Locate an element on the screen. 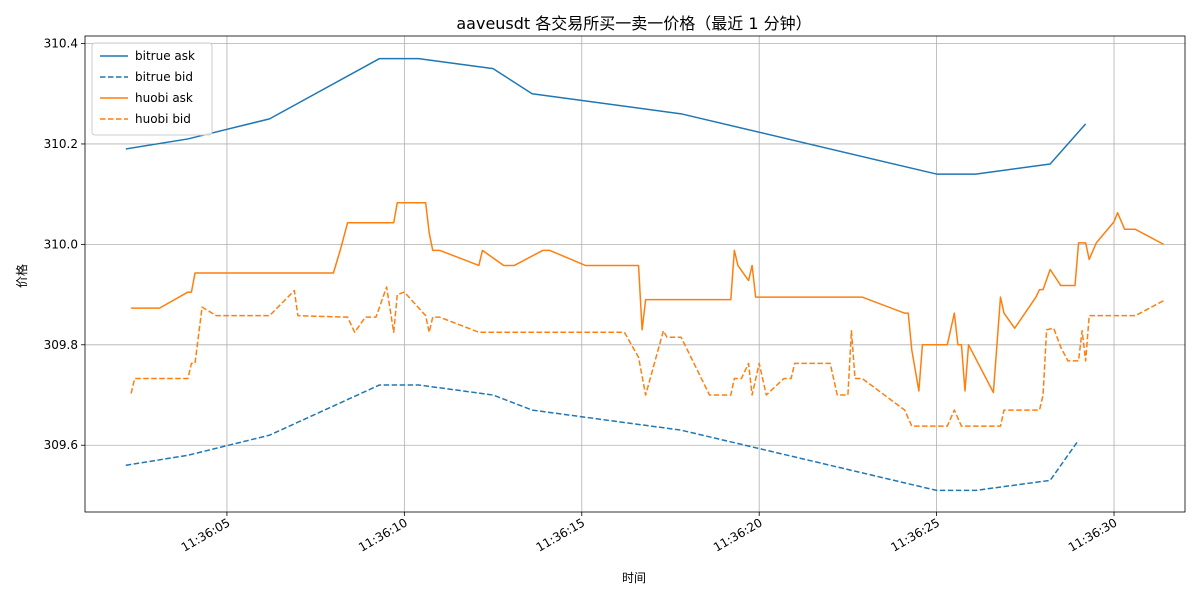 This screenshot has width=1200, height=600. x-axis-label: 时间 is located at coordinates (634, 578).